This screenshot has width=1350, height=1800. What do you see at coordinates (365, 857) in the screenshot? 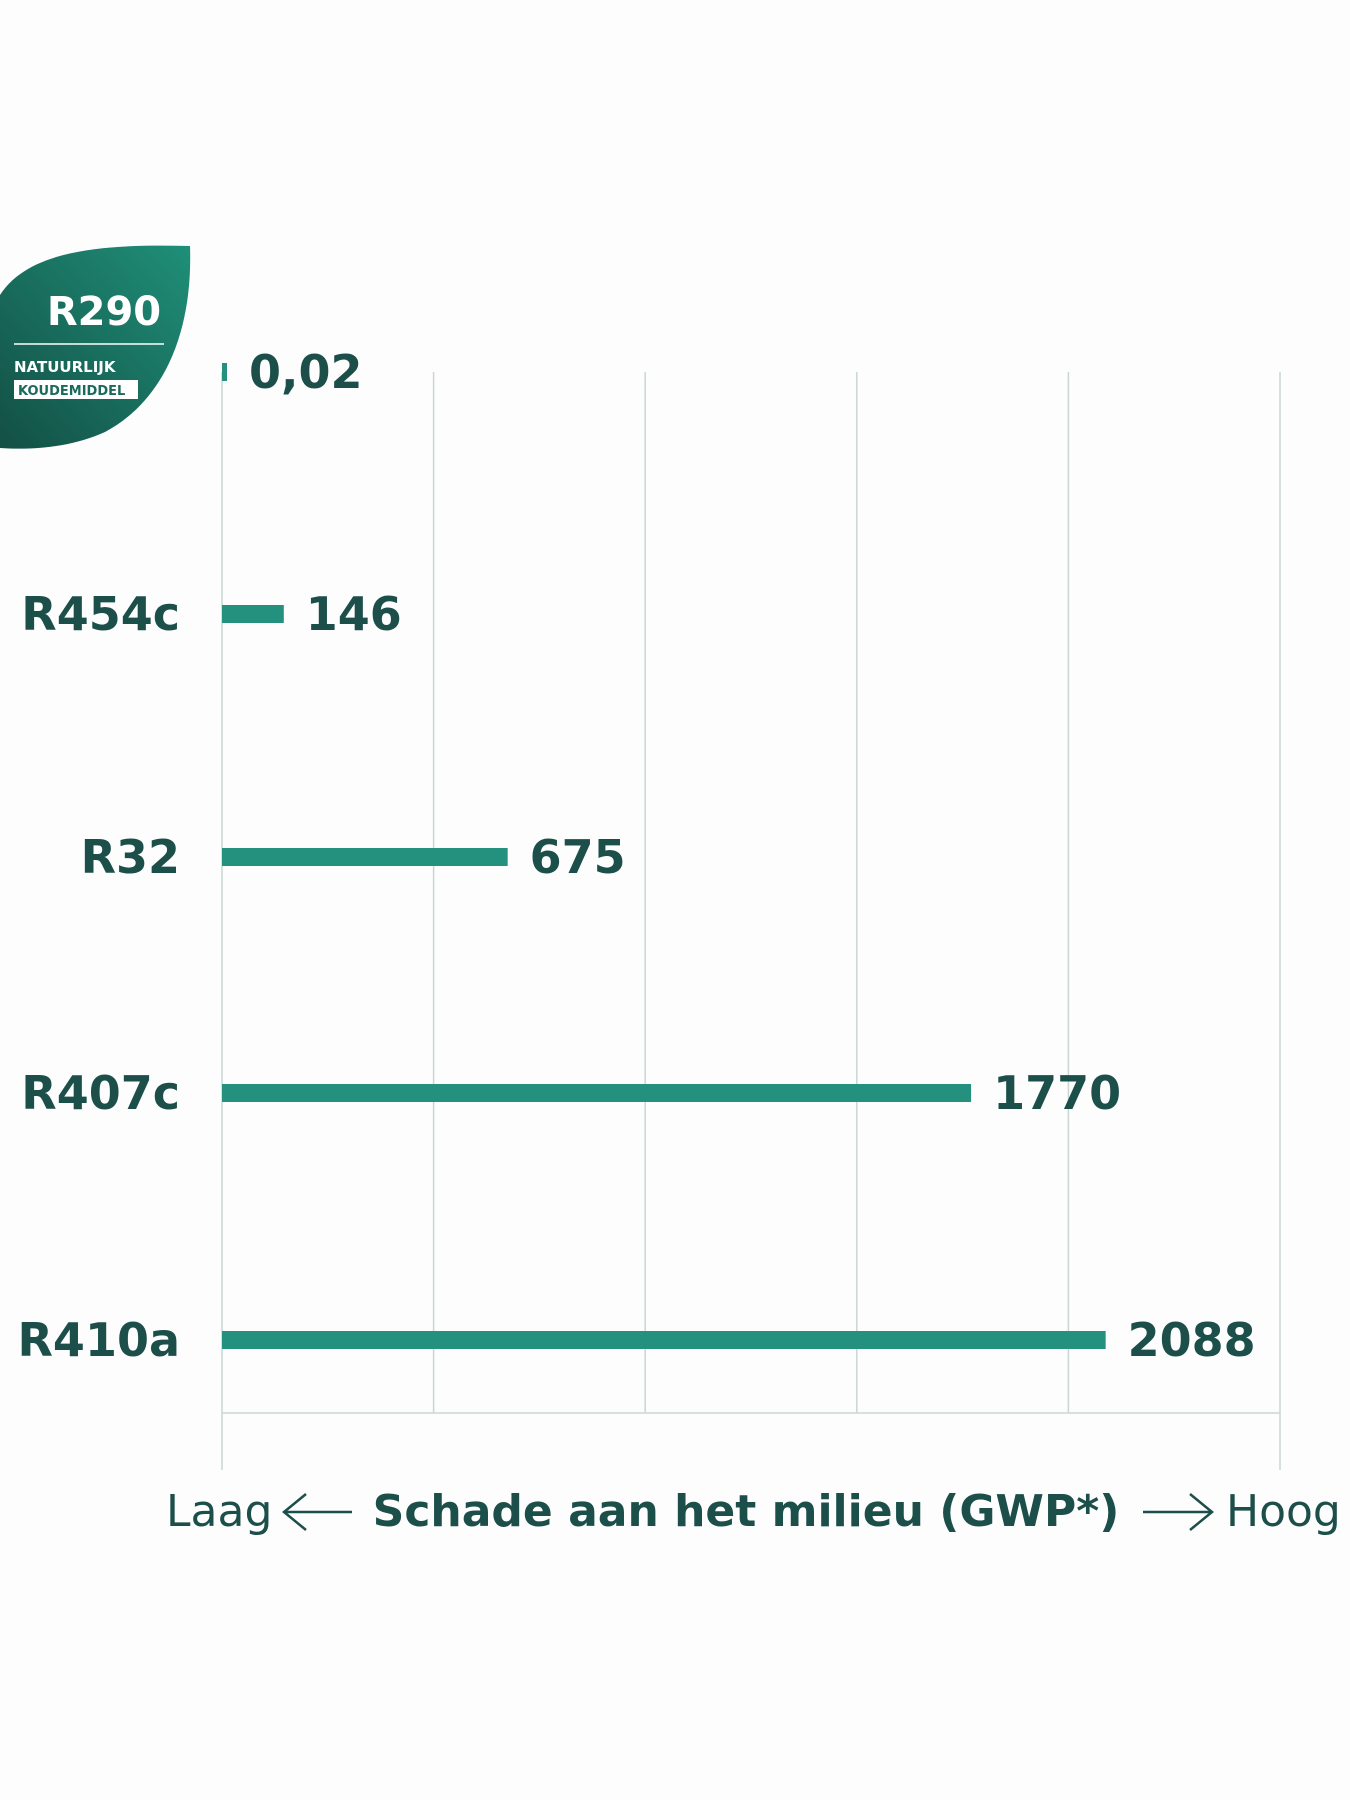
I see `bar-r32` at bounding box center [365, 857].